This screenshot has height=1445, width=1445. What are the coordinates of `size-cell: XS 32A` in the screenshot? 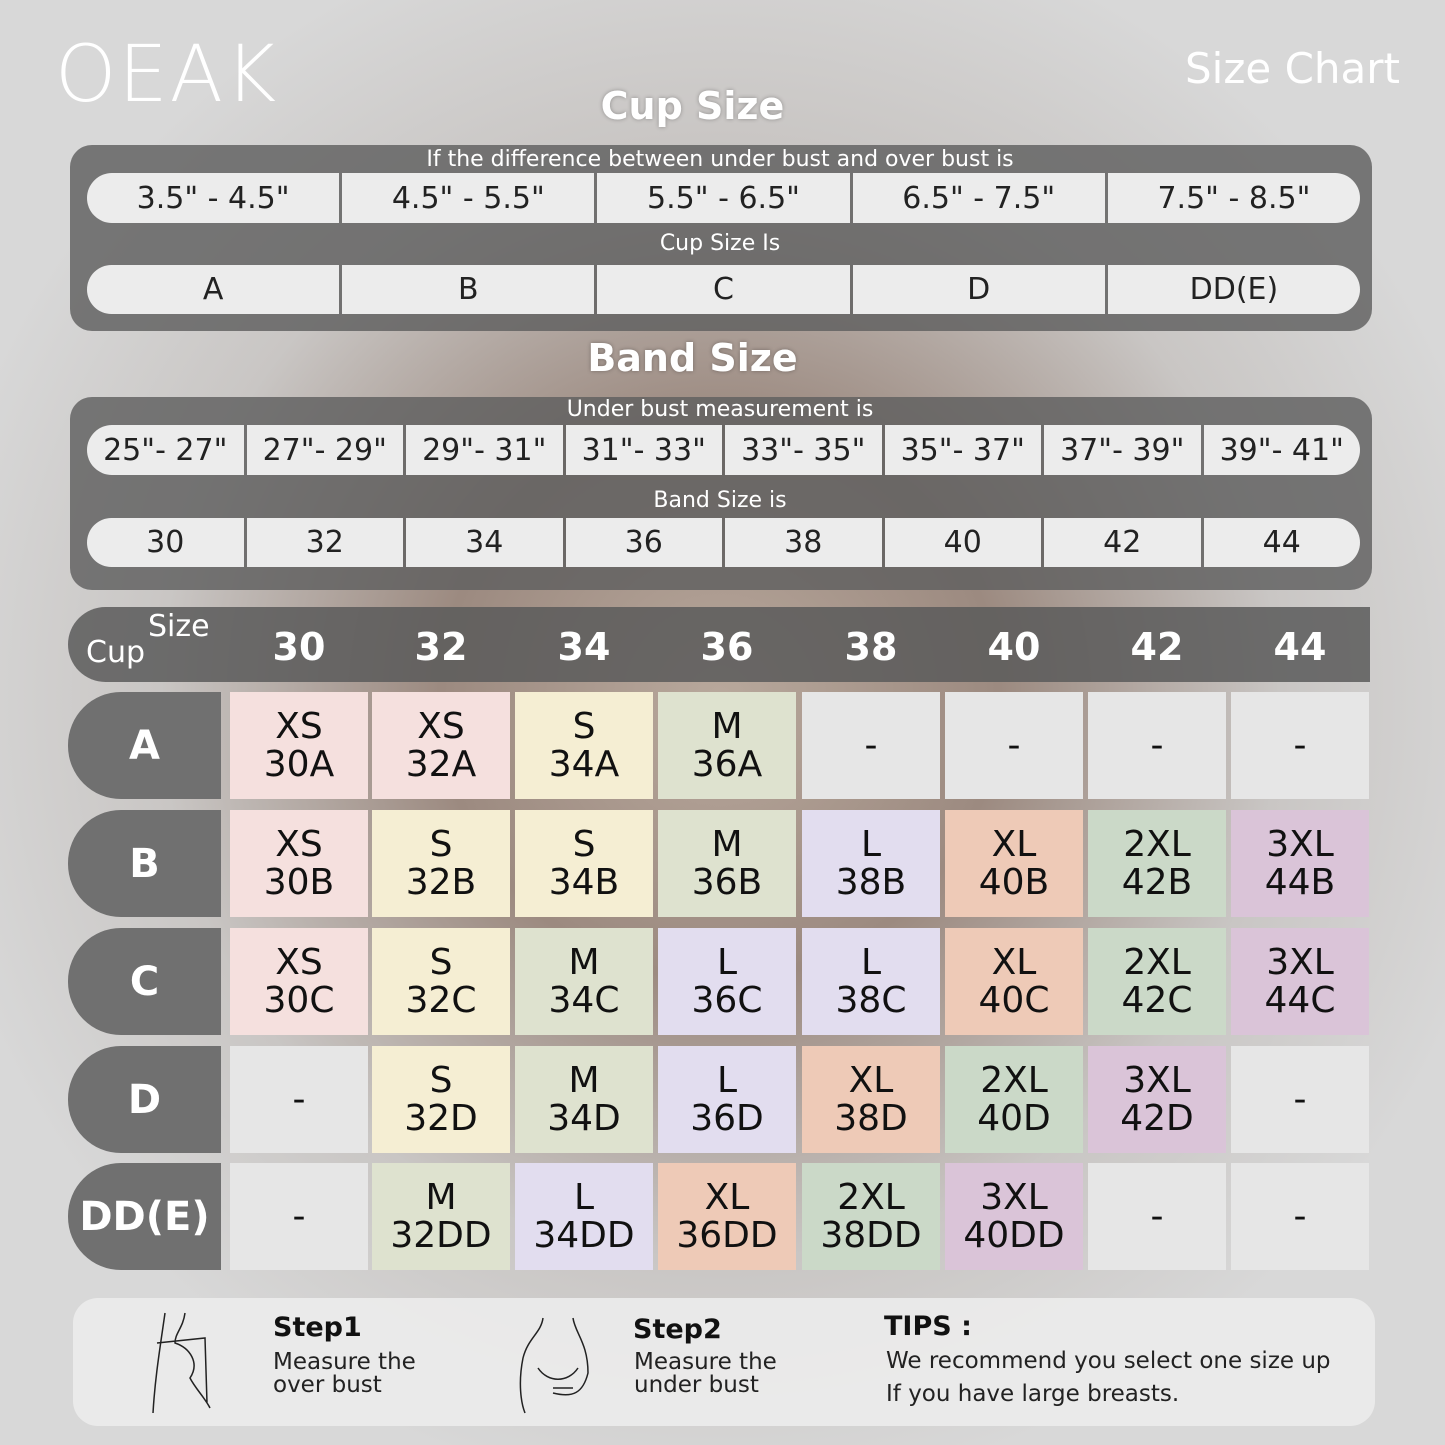 It's located at (441, 745).